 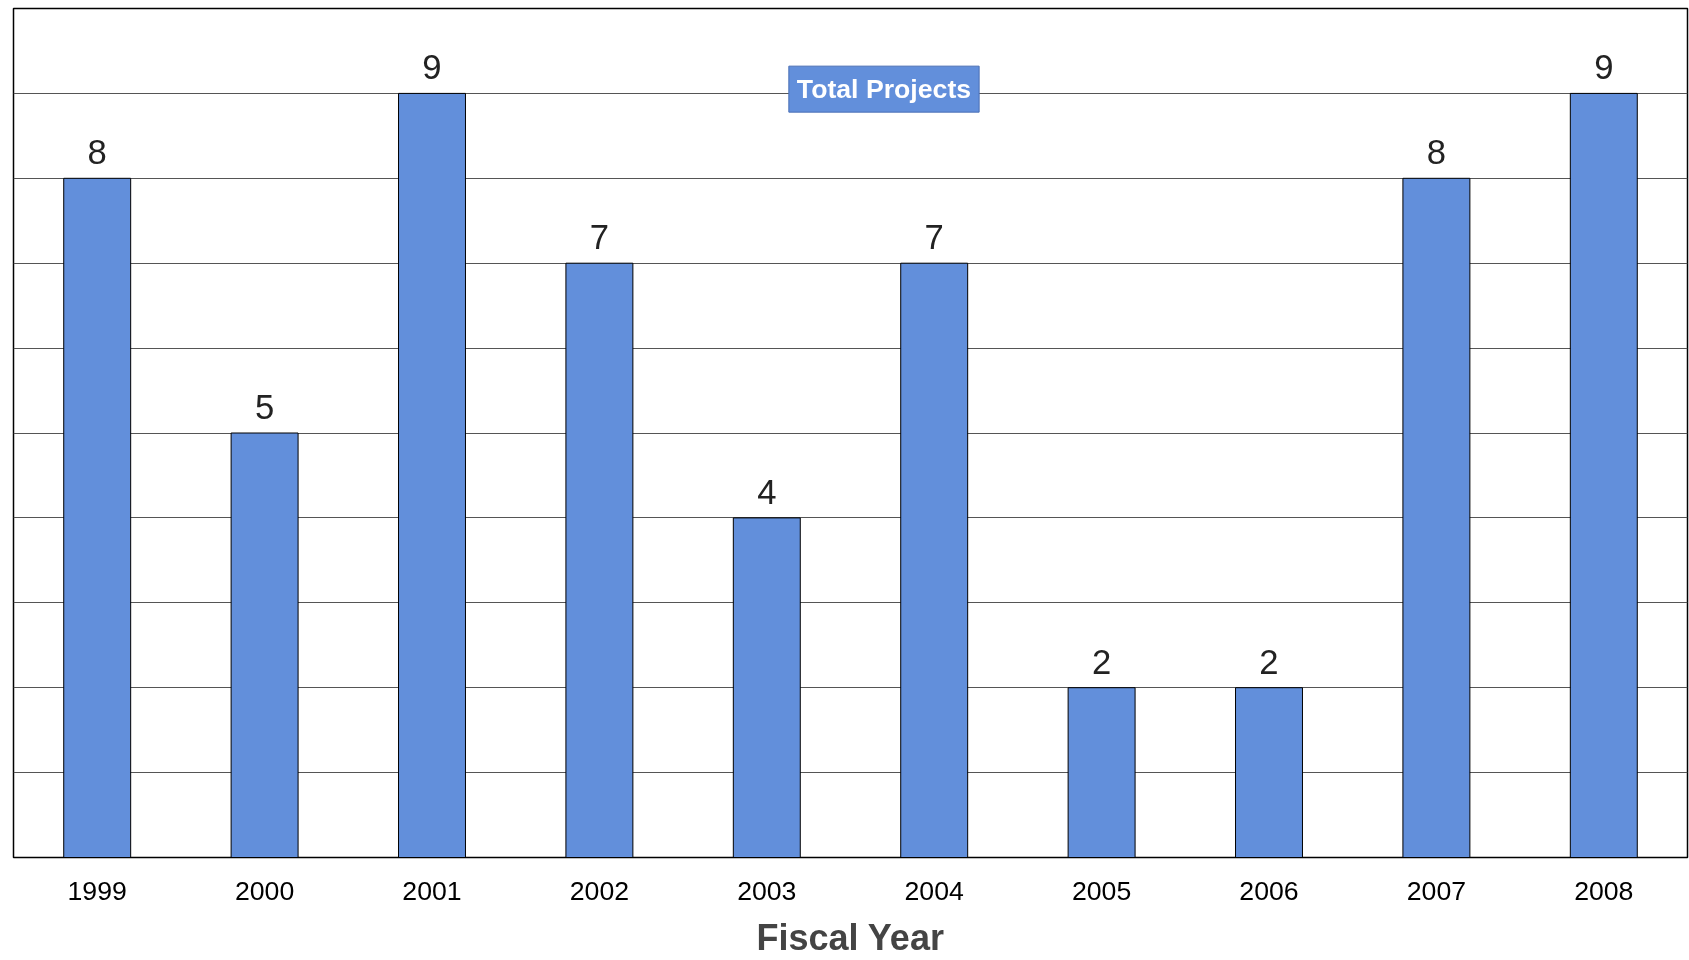 What do you see at coordinates (432, 890) in the screenshot?
I see `x-tick-label: 2001` at bounding box center [432, 890].